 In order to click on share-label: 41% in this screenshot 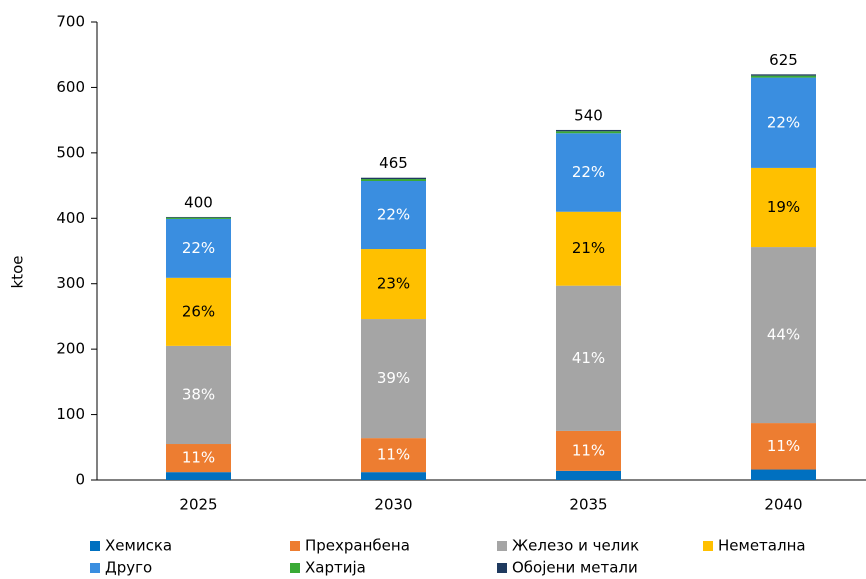, I will do `click(588, 358)`.